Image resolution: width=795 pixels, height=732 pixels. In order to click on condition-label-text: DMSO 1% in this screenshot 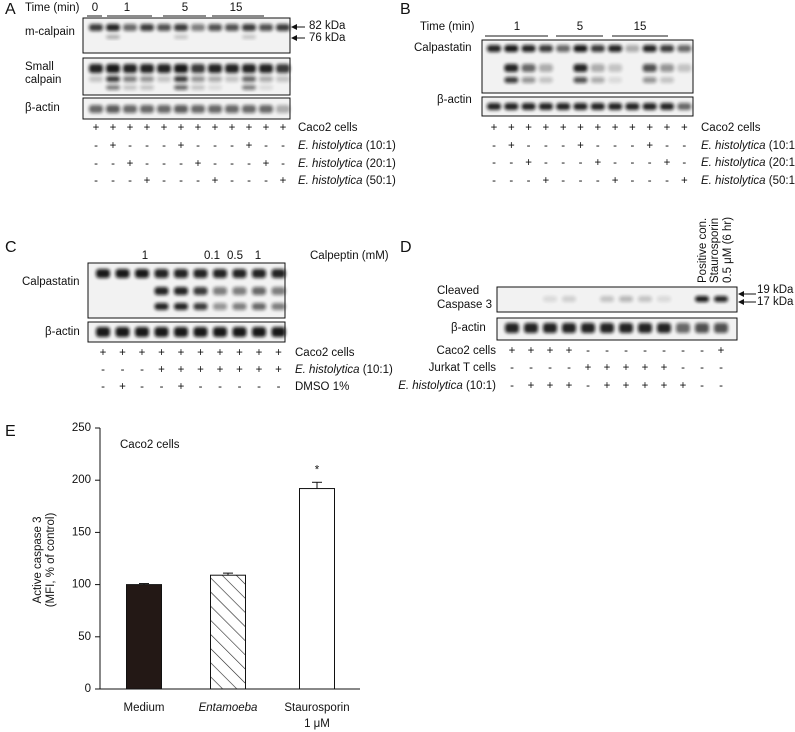, I will do `click(322, 387)`.